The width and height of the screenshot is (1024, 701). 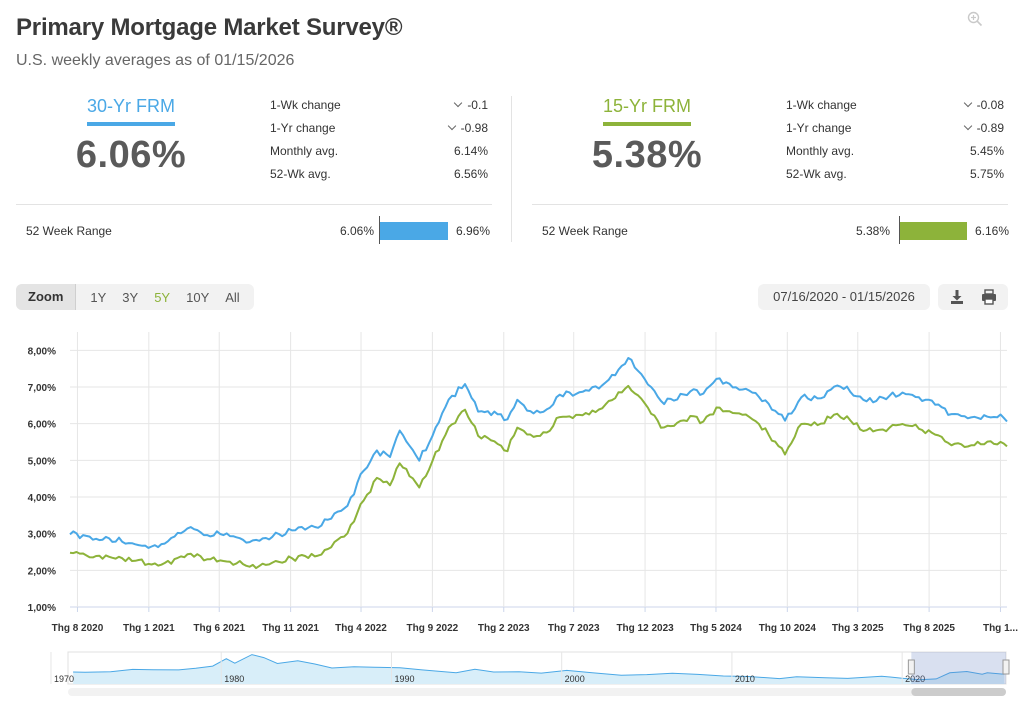 I want to click on zoom-button-1y: 1Y, so click(x=98, y=297).